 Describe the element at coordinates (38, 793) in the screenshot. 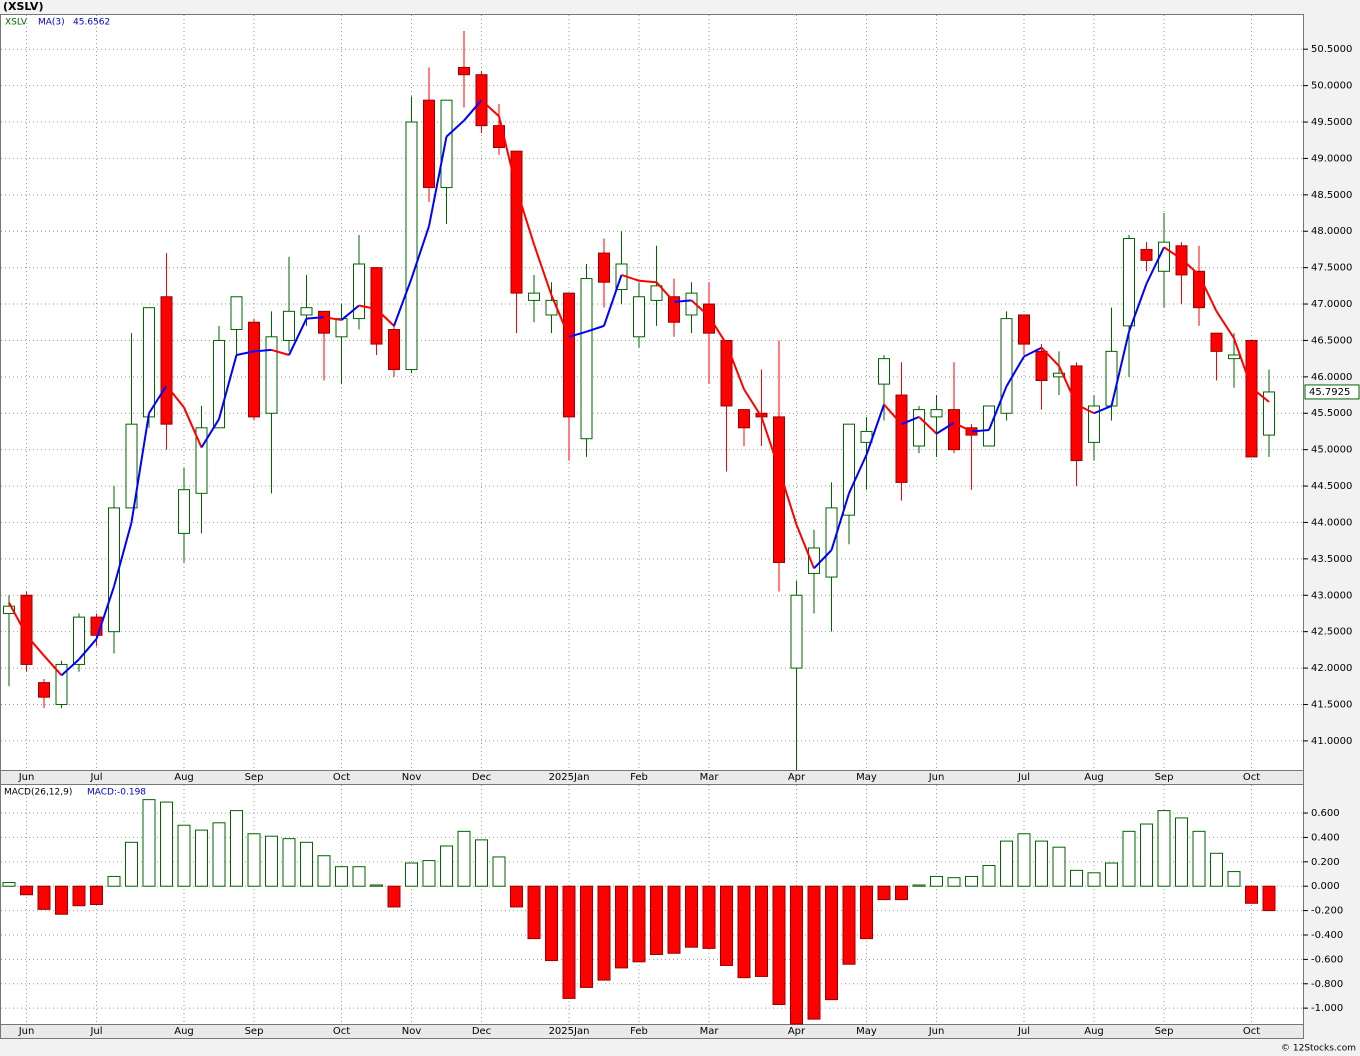

I see `macd-legend: MACD(26,12,9)` at that location.